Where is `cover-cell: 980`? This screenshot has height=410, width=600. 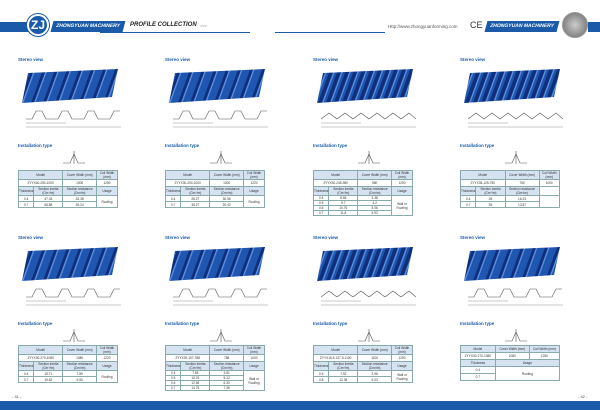
cover-cell: 980 is located at coordinates (375, 183).